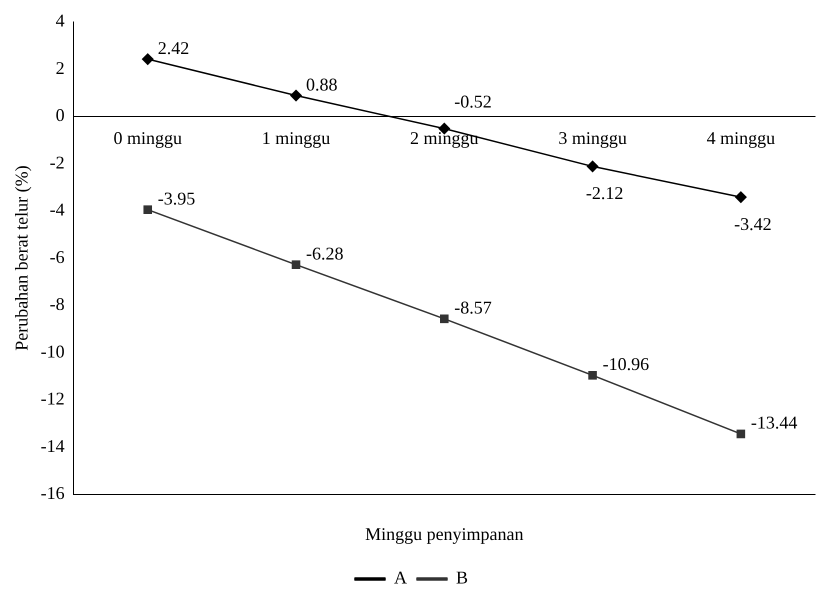 This screenshot has height=606, width=833. What do you see at coordinates (60, 115) in the screenshot?
I see `y-tick-label: 0` at bounding box center [60, 115].